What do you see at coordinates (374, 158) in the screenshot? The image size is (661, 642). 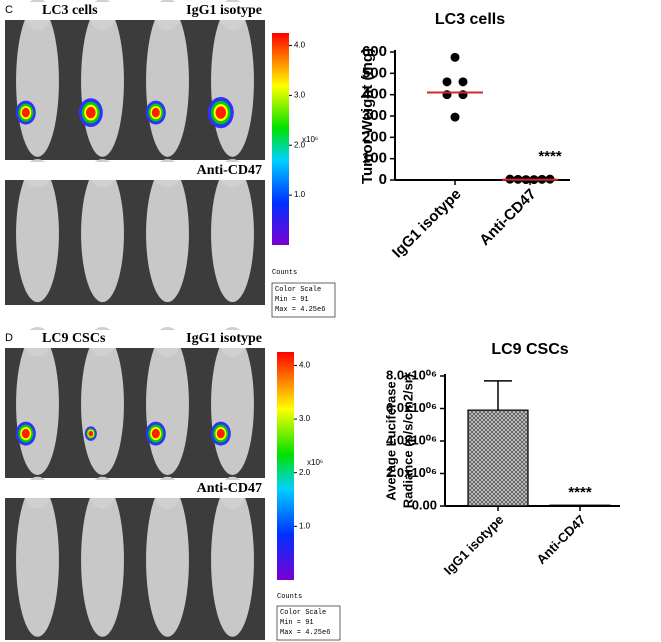 I see `y-tick-label: 100` at bounding box center [374, 158].